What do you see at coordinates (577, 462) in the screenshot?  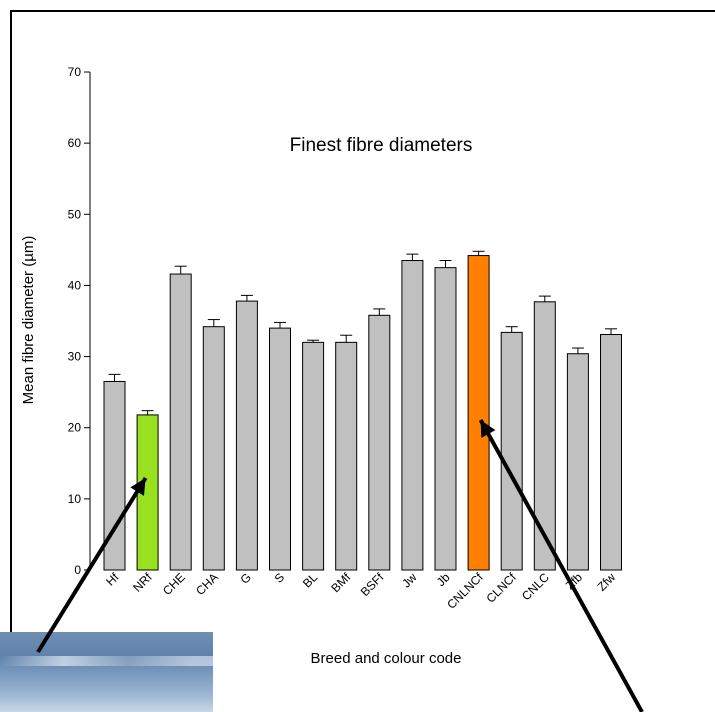 I see `bar-Zfb` at bounding box center [577, 462].